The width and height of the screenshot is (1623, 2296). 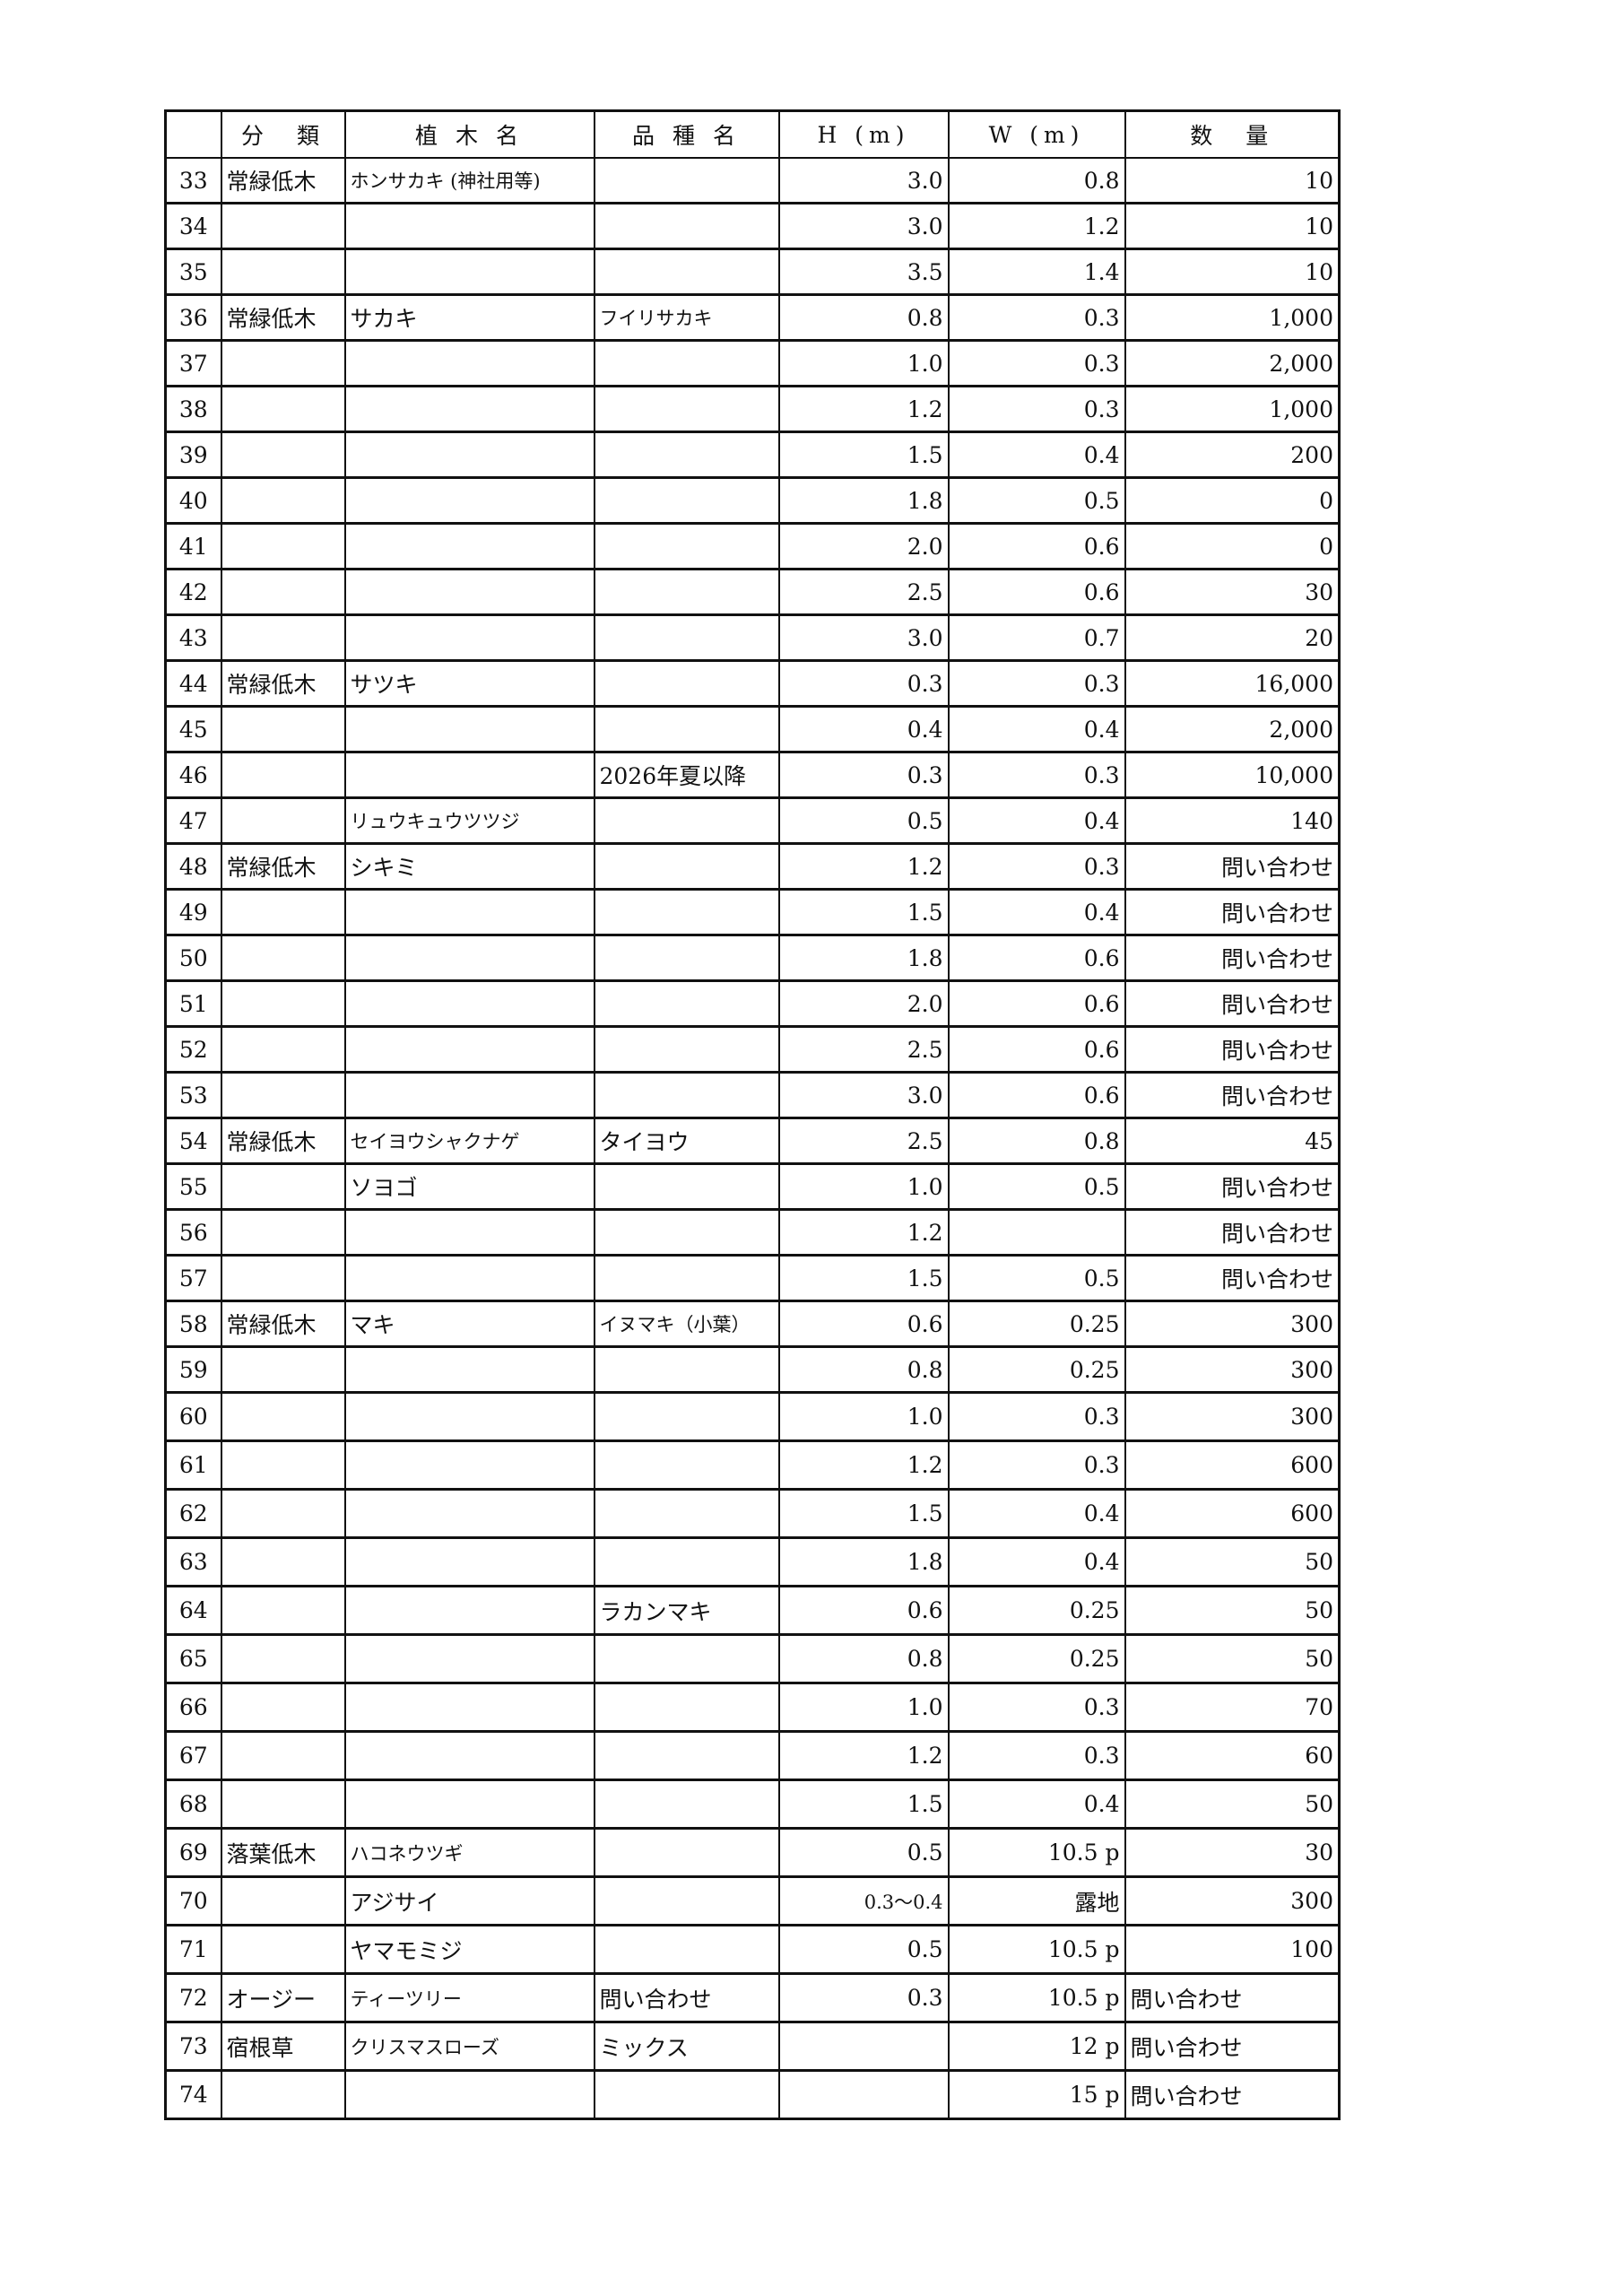 I want to click on header-width: W (m), so click(x=1036, y=134).